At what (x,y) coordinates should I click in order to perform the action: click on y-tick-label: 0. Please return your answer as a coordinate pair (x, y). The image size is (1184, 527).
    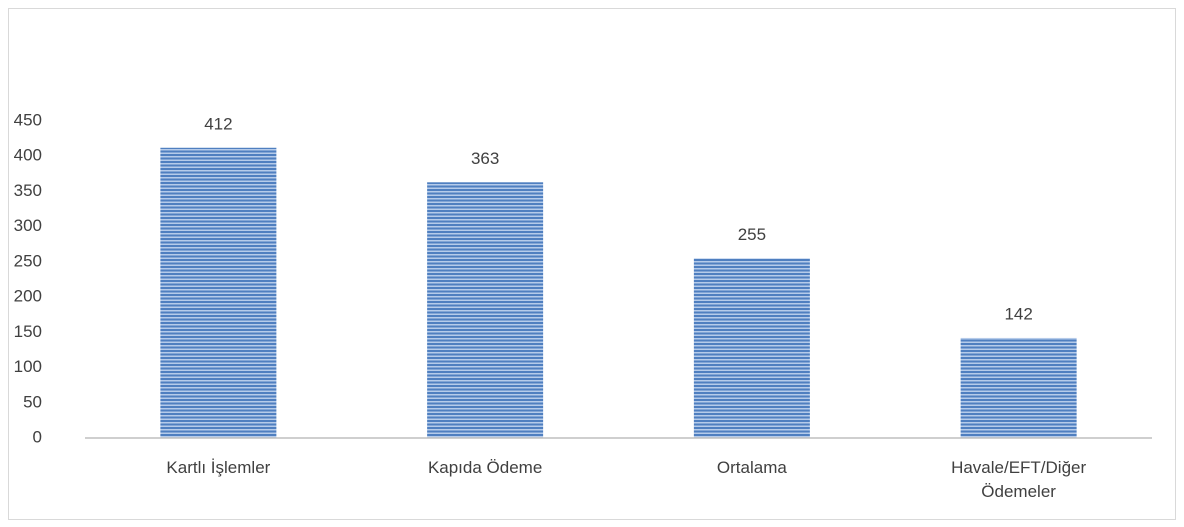
    Looking at the image, I should click on (37, 436).